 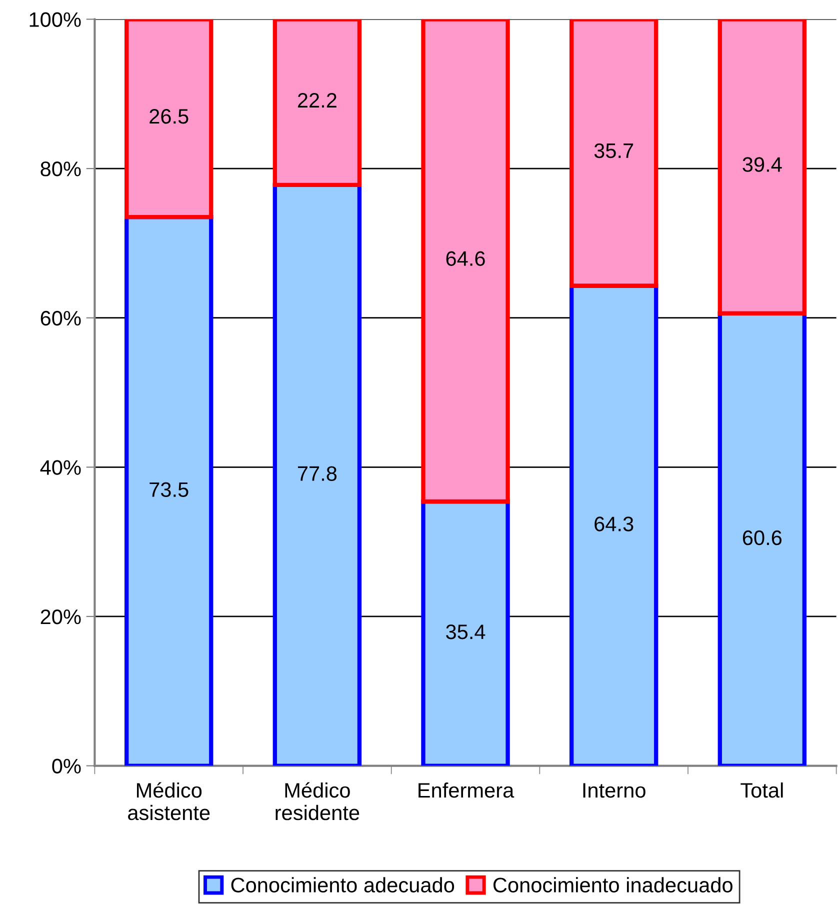 What do you see at coordinates (614, 524) in the screenshot?
I see `data-label: 64.3` at bounding box center [614, 524].